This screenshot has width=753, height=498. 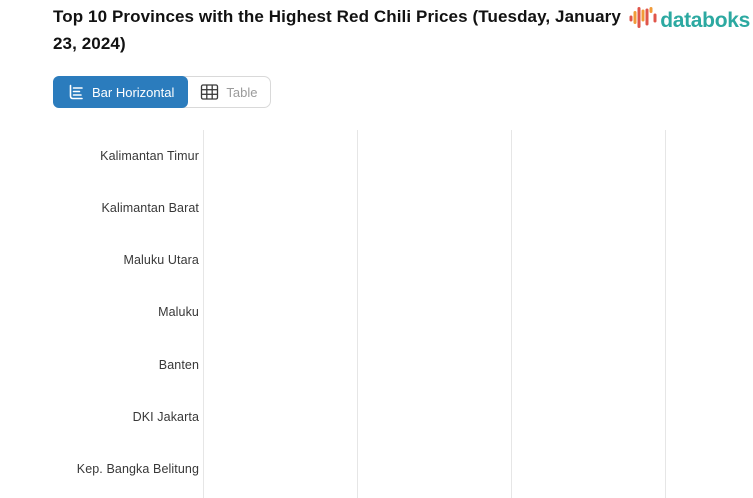 I want to click on category-label: Kalimantan Barat, so click(x=150, y=208).